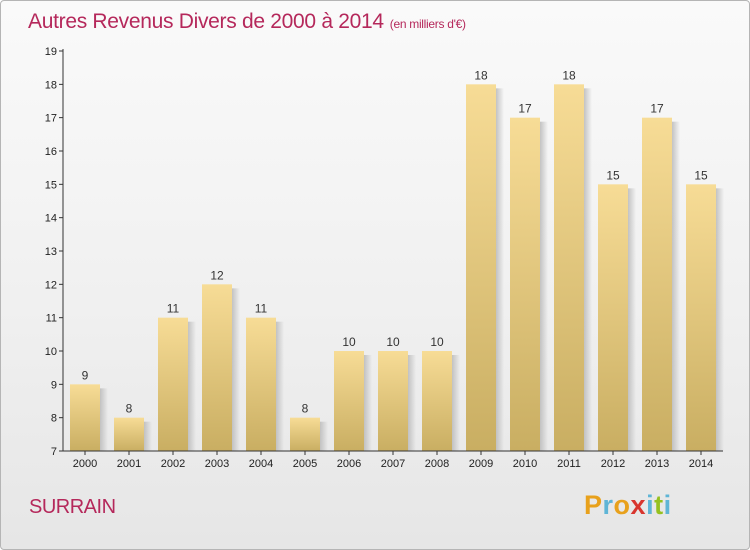 This screenshot has height=550, width=750. I want to click on x-tick-label: 2004, so click(261, 464).